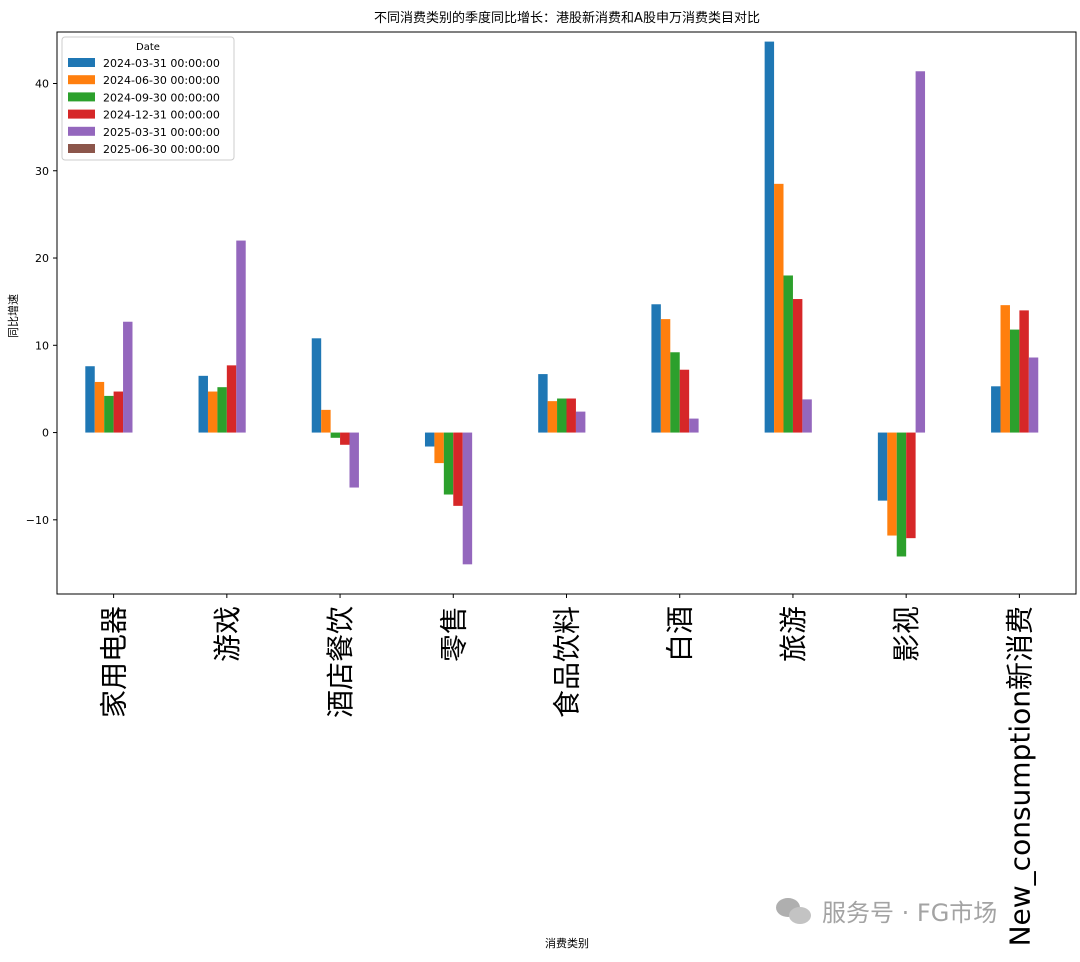  I want to click on y-tick-label: 30, so click(42, 171).